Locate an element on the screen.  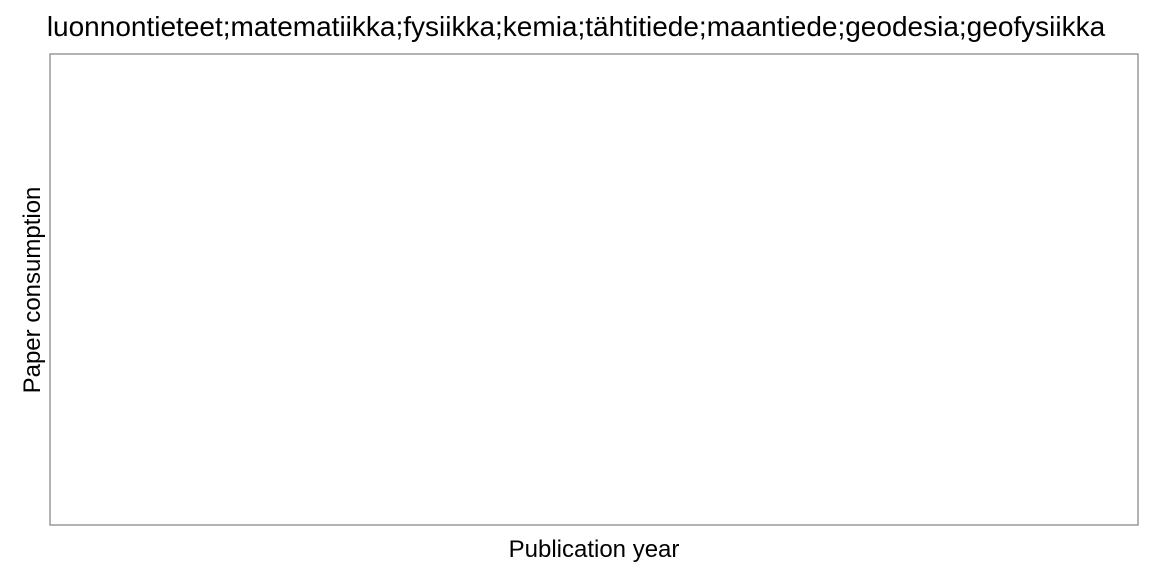
x-axis-label: Publication year is located at coordinates (594, 549).